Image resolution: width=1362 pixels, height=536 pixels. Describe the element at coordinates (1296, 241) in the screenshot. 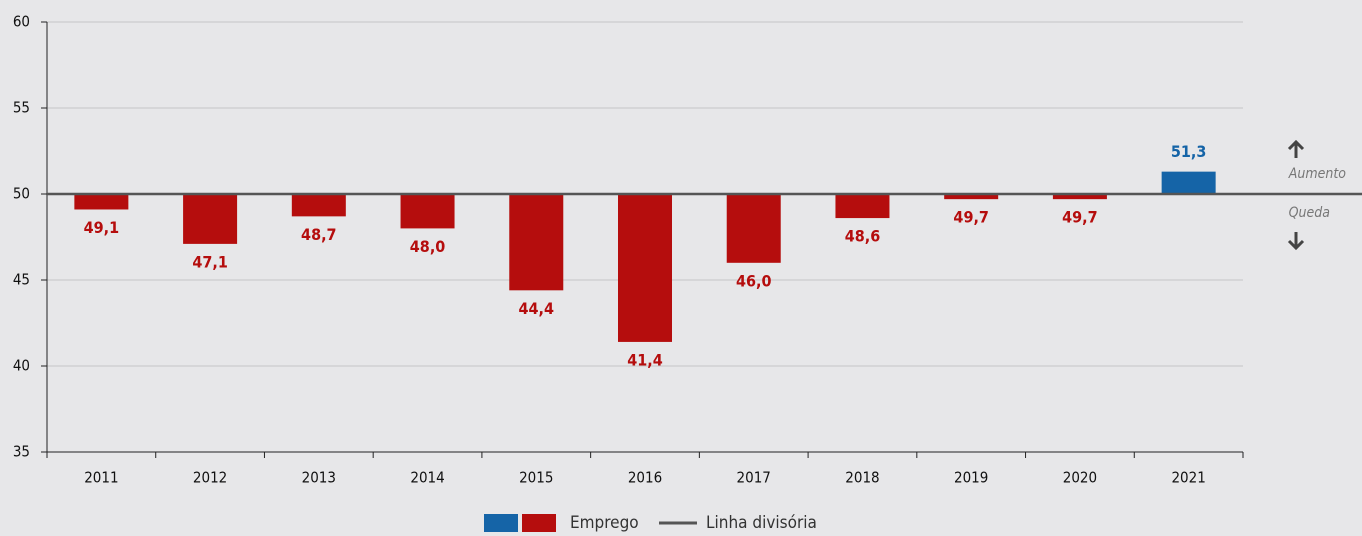

I see `down-arrow` at that location.